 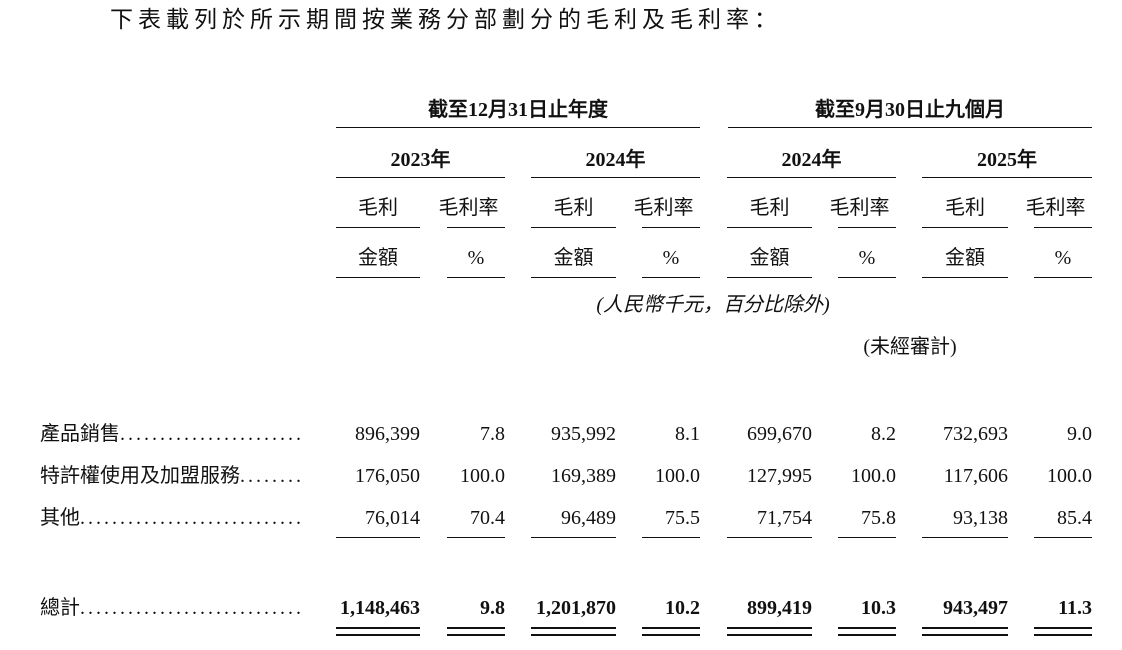 What do you see at coordinates (446, 19) in the screenshot?
I see `intro-text: 下表載列於所示期間按業務分部劃分的毛利及毛利率：` at bounding box center [446, 19].